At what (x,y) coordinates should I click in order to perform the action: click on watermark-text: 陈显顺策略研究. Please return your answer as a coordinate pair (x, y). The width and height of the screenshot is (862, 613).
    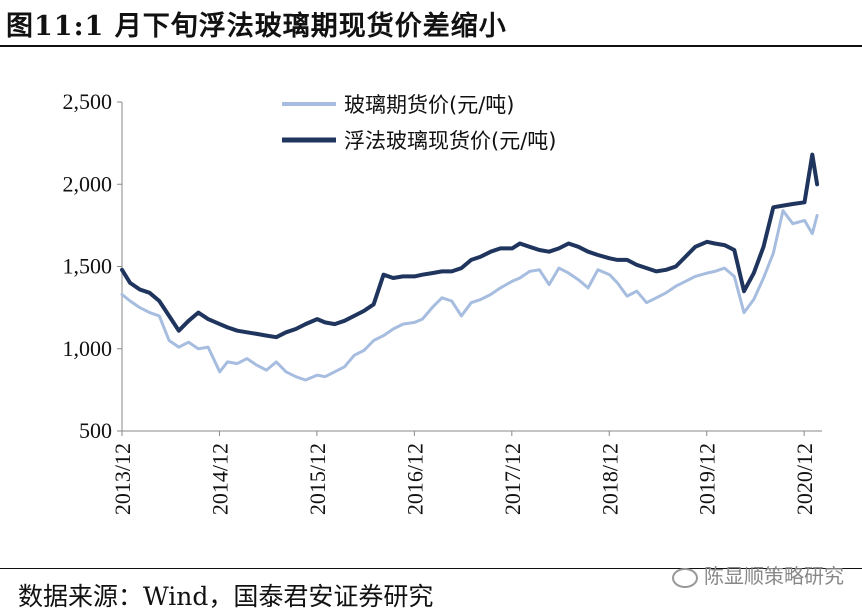
    Looking at the image, I should click on (774, 576).